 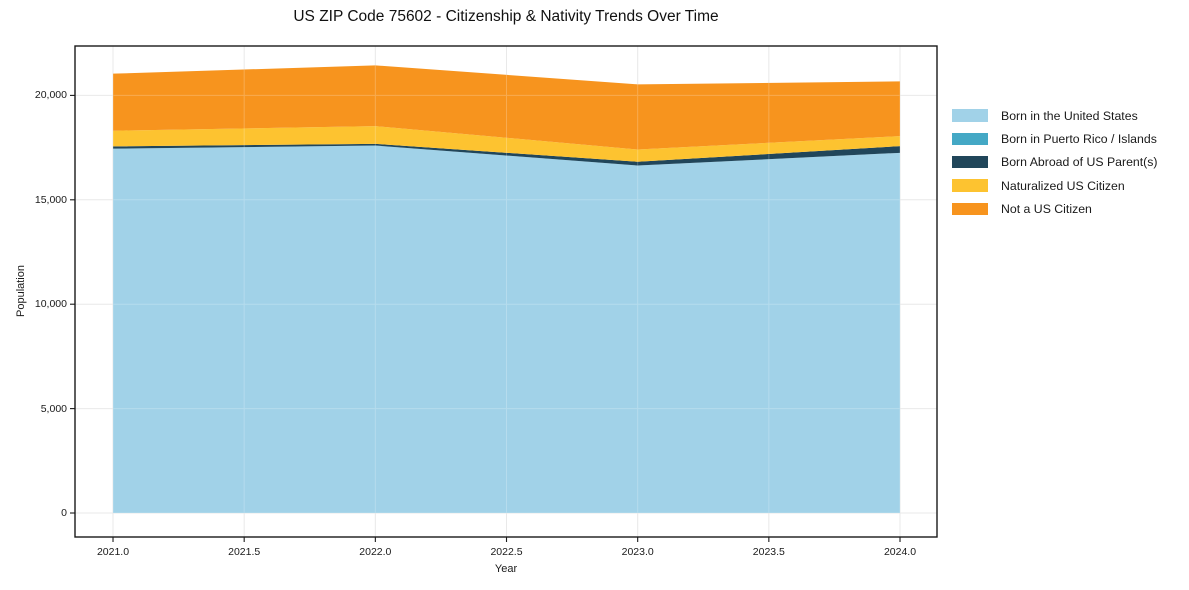 What do you see at coordinates (1063, 185) in the screenshot?
I see `legend-label: Naturalized US Citizen` at bounding box center [1063, 185].